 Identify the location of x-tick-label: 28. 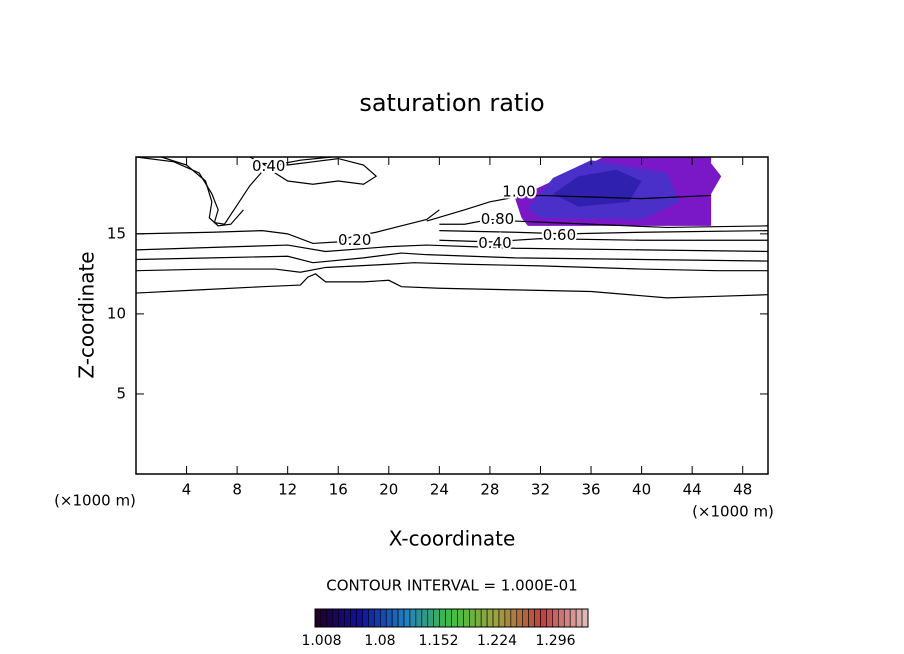
(489, 490).